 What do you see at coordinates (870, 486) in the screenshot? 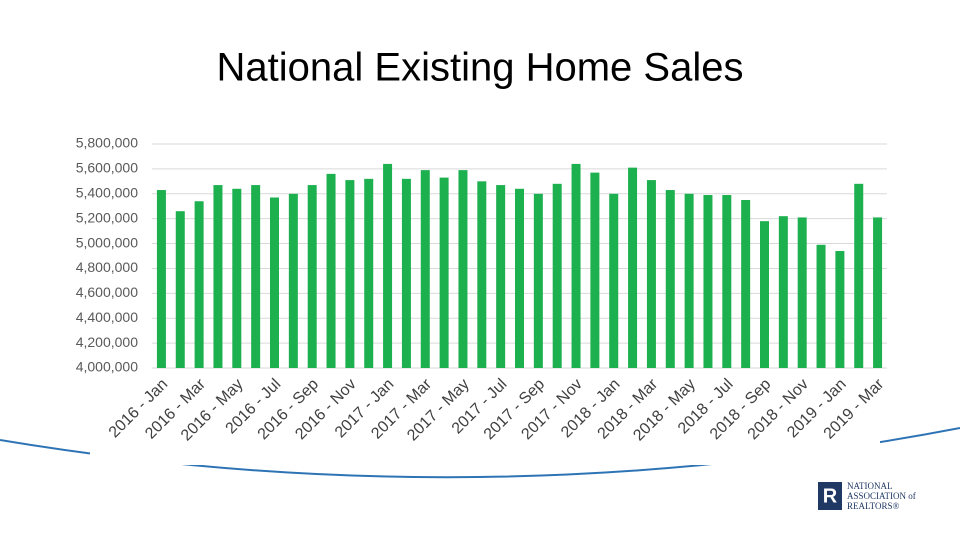
I see `logo-line: NATIONAL` at bounding box center [870, 486].